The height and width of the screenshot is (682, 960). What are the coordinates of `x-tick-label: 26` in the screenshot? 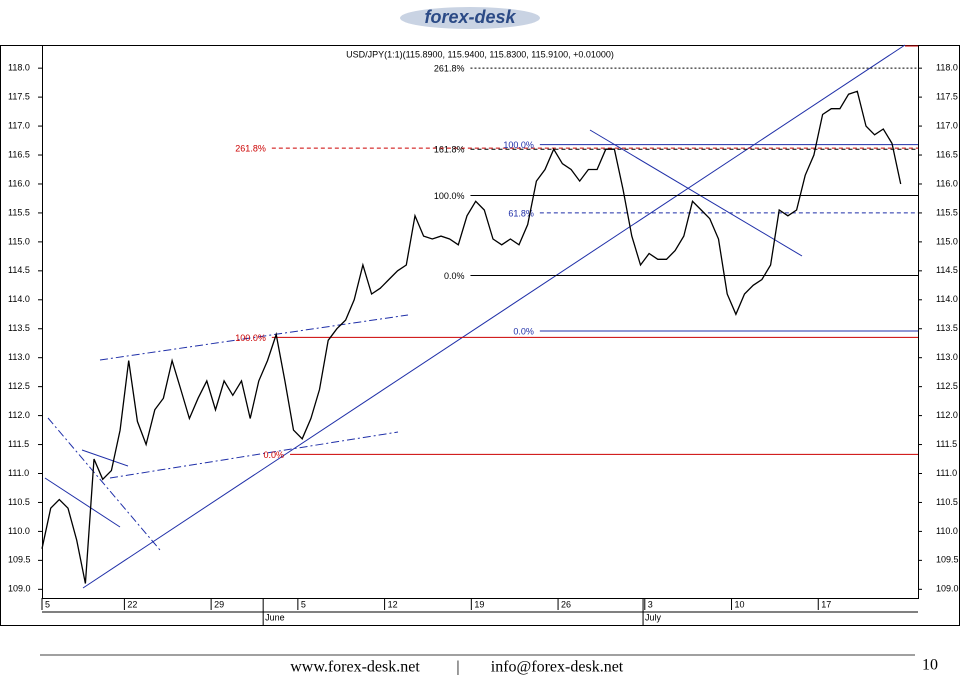 It's located at (566, 604).